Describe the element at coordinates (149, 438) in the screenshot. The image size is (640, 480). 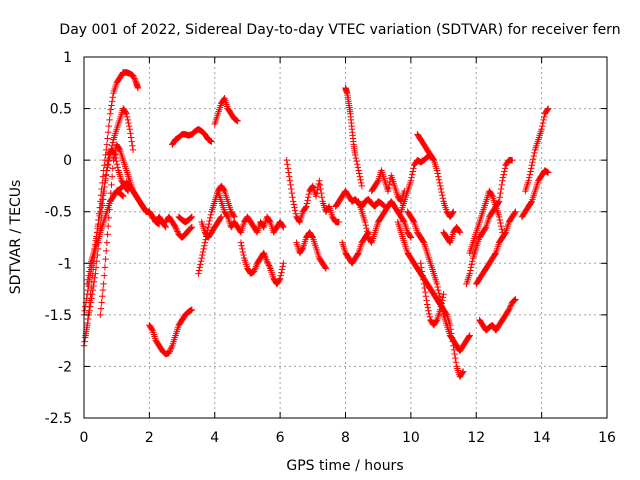
I see `x-tick-label: 2` at that location.